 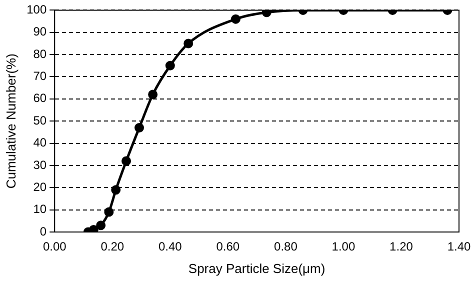 What do you see at coordinates (257, 268) in the screenshot?
I see `x-axis-title: Spray Particle Size(μm)` at bounding box center [257, 268].